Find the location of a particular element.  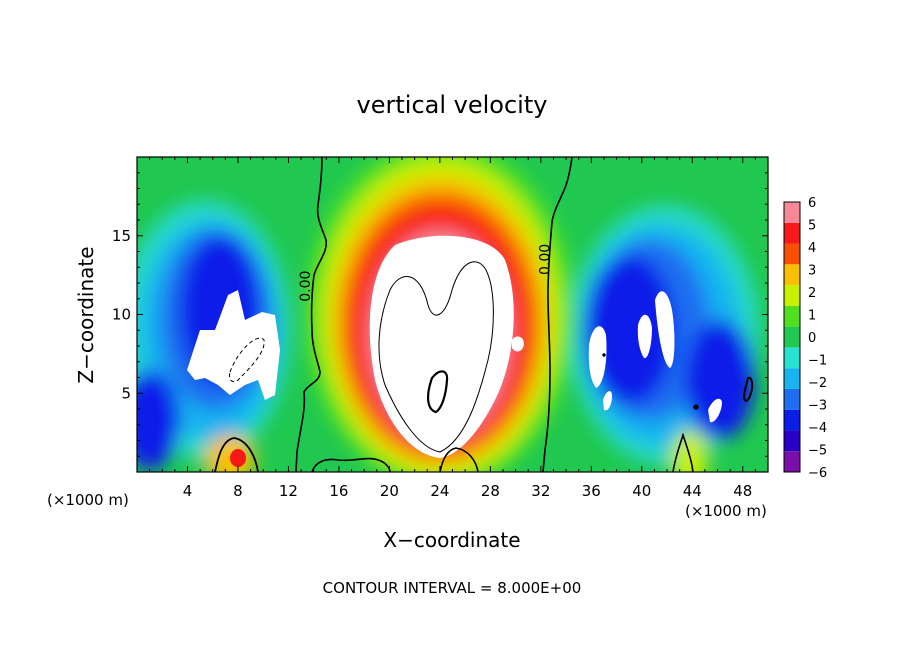

x-tick-label: 40 is located at coordinates (641, 491).